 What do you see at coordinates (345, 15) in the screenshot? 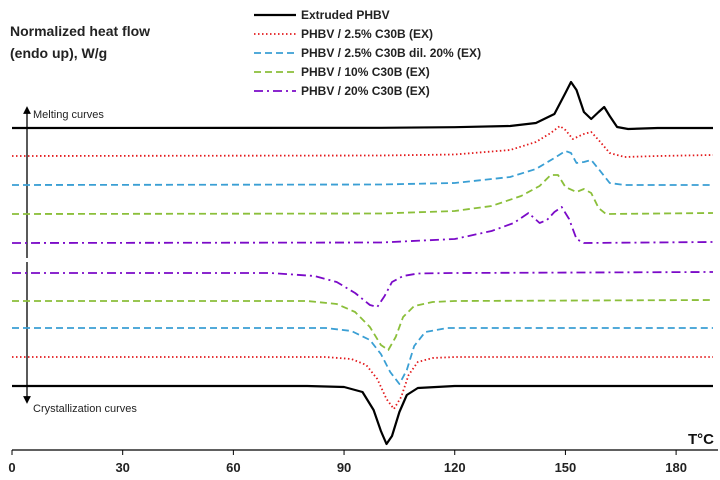
I see `legend-label-1: Extruded PHBV` at bounding box center [345, 15].